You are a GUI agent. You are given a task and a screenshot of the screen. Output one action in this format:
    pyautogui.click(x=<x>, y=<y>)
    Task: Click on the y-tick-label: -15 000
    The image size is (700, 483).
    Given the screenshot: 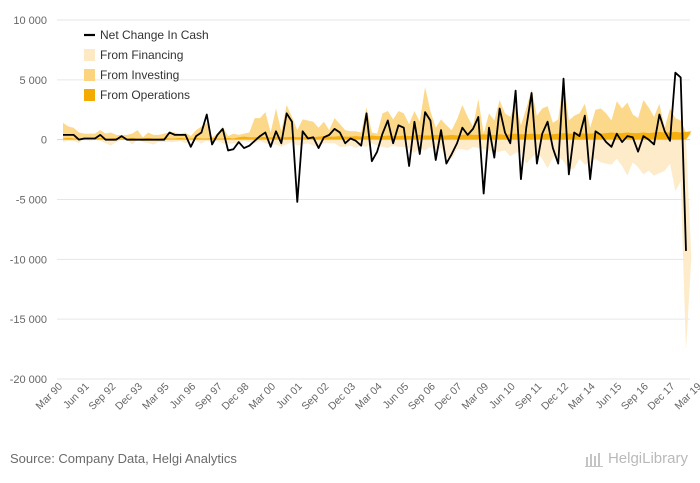 What is the action you would take?
    pyautogui.click(x=28, y=320)
    